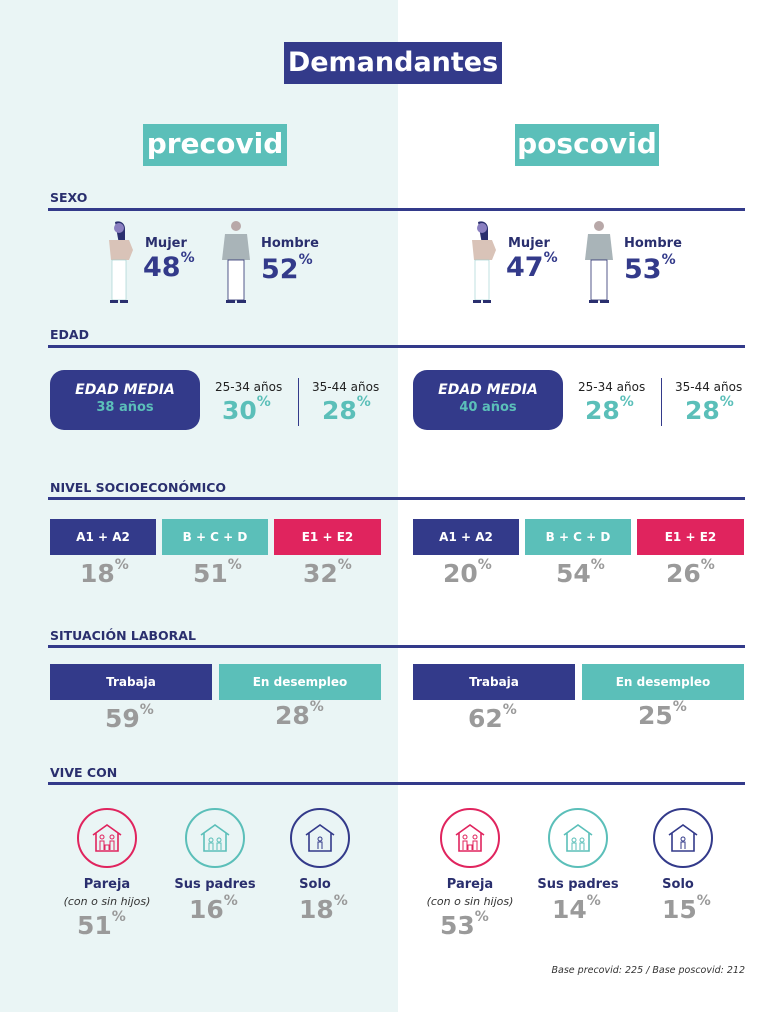 The image size is (777, 1012). Describe the element at coordinates (69, 197) in the screenshot. I see `section-sexo: SEXO` at that location.